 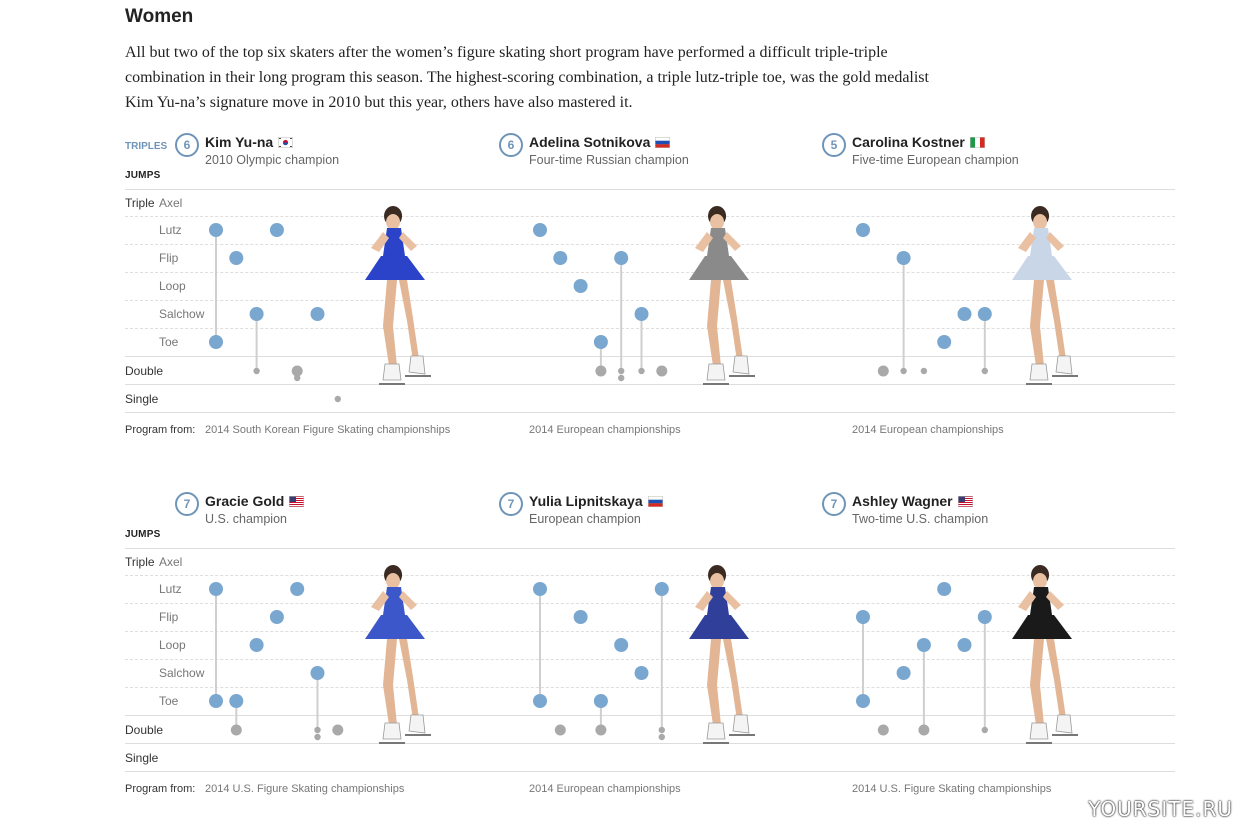 What do you see at coordinates (935, 160) in the screenshot?
I see `skater-subtitle: Five-time European champion` at bounding box center [935, 160].